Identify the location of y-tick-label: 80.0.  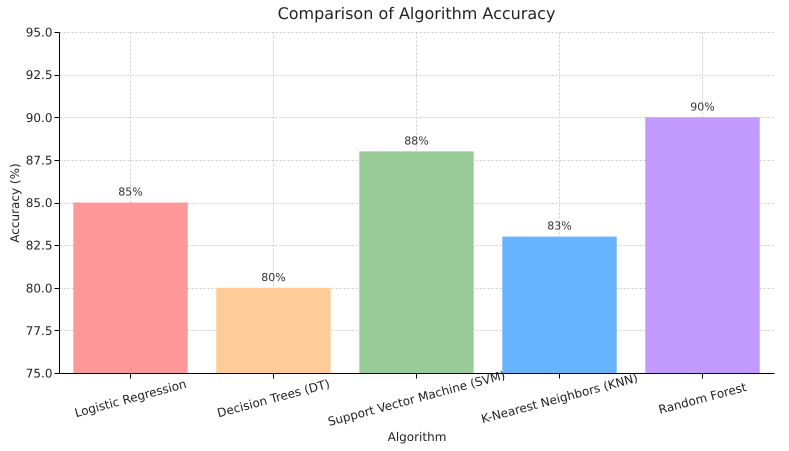
(39, 288).